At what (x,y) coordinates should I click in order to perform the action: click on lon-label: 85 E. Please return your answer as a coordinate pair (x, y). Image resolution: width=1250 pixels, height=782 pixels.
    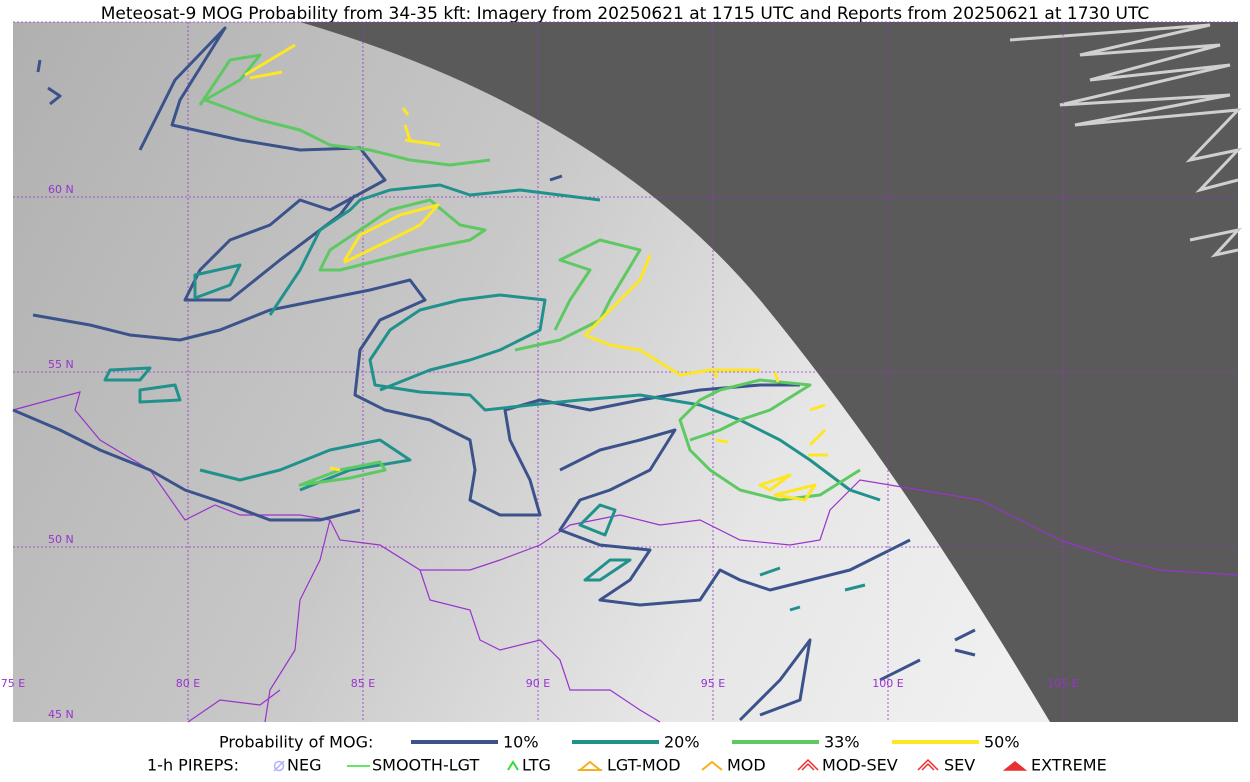
    Looking at the image, I should click on (363, 683).